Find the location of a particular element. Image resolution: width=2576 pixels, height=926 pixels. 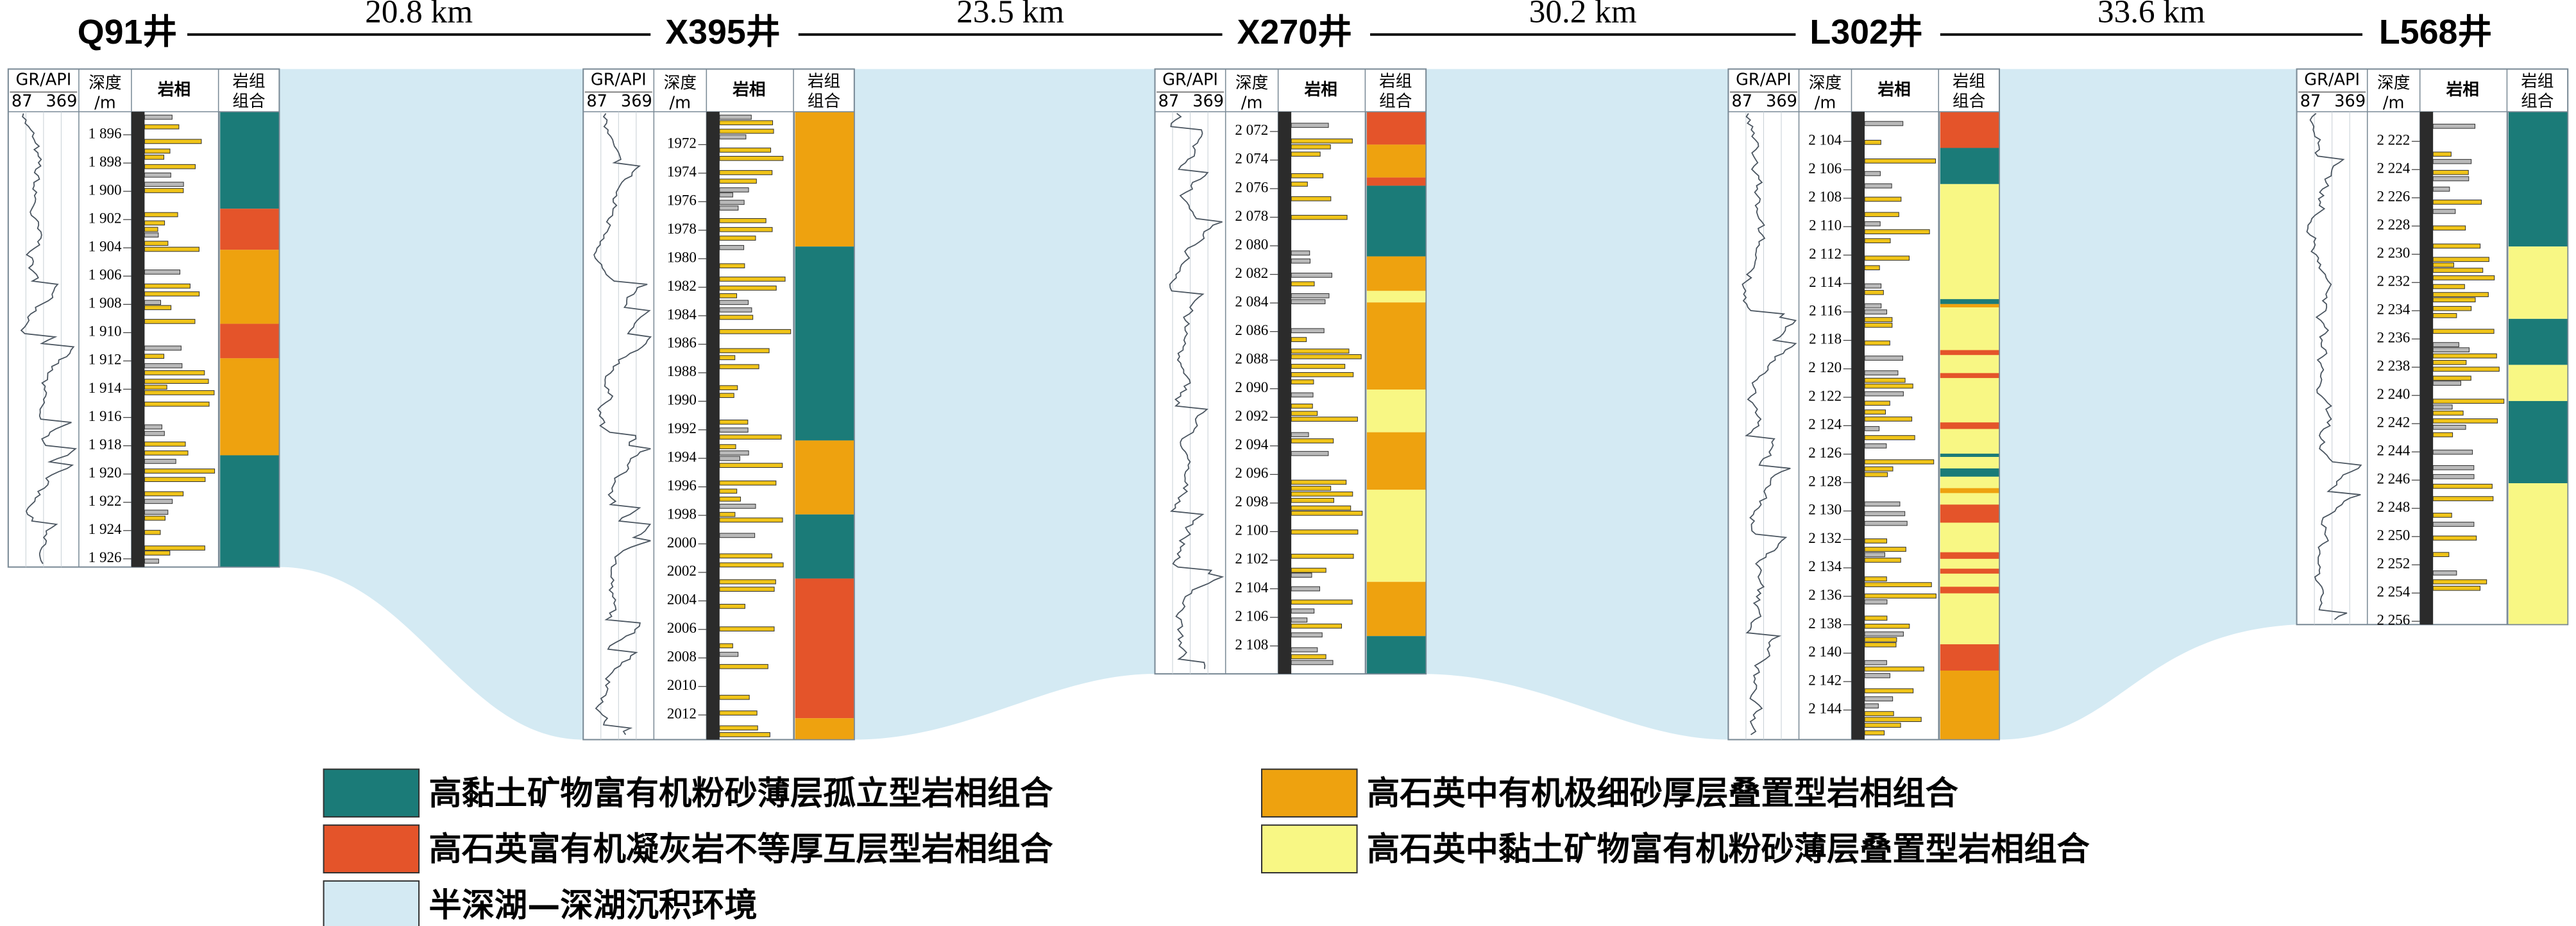

depth-label: 2 126 is located at coordinates (1825, 452).